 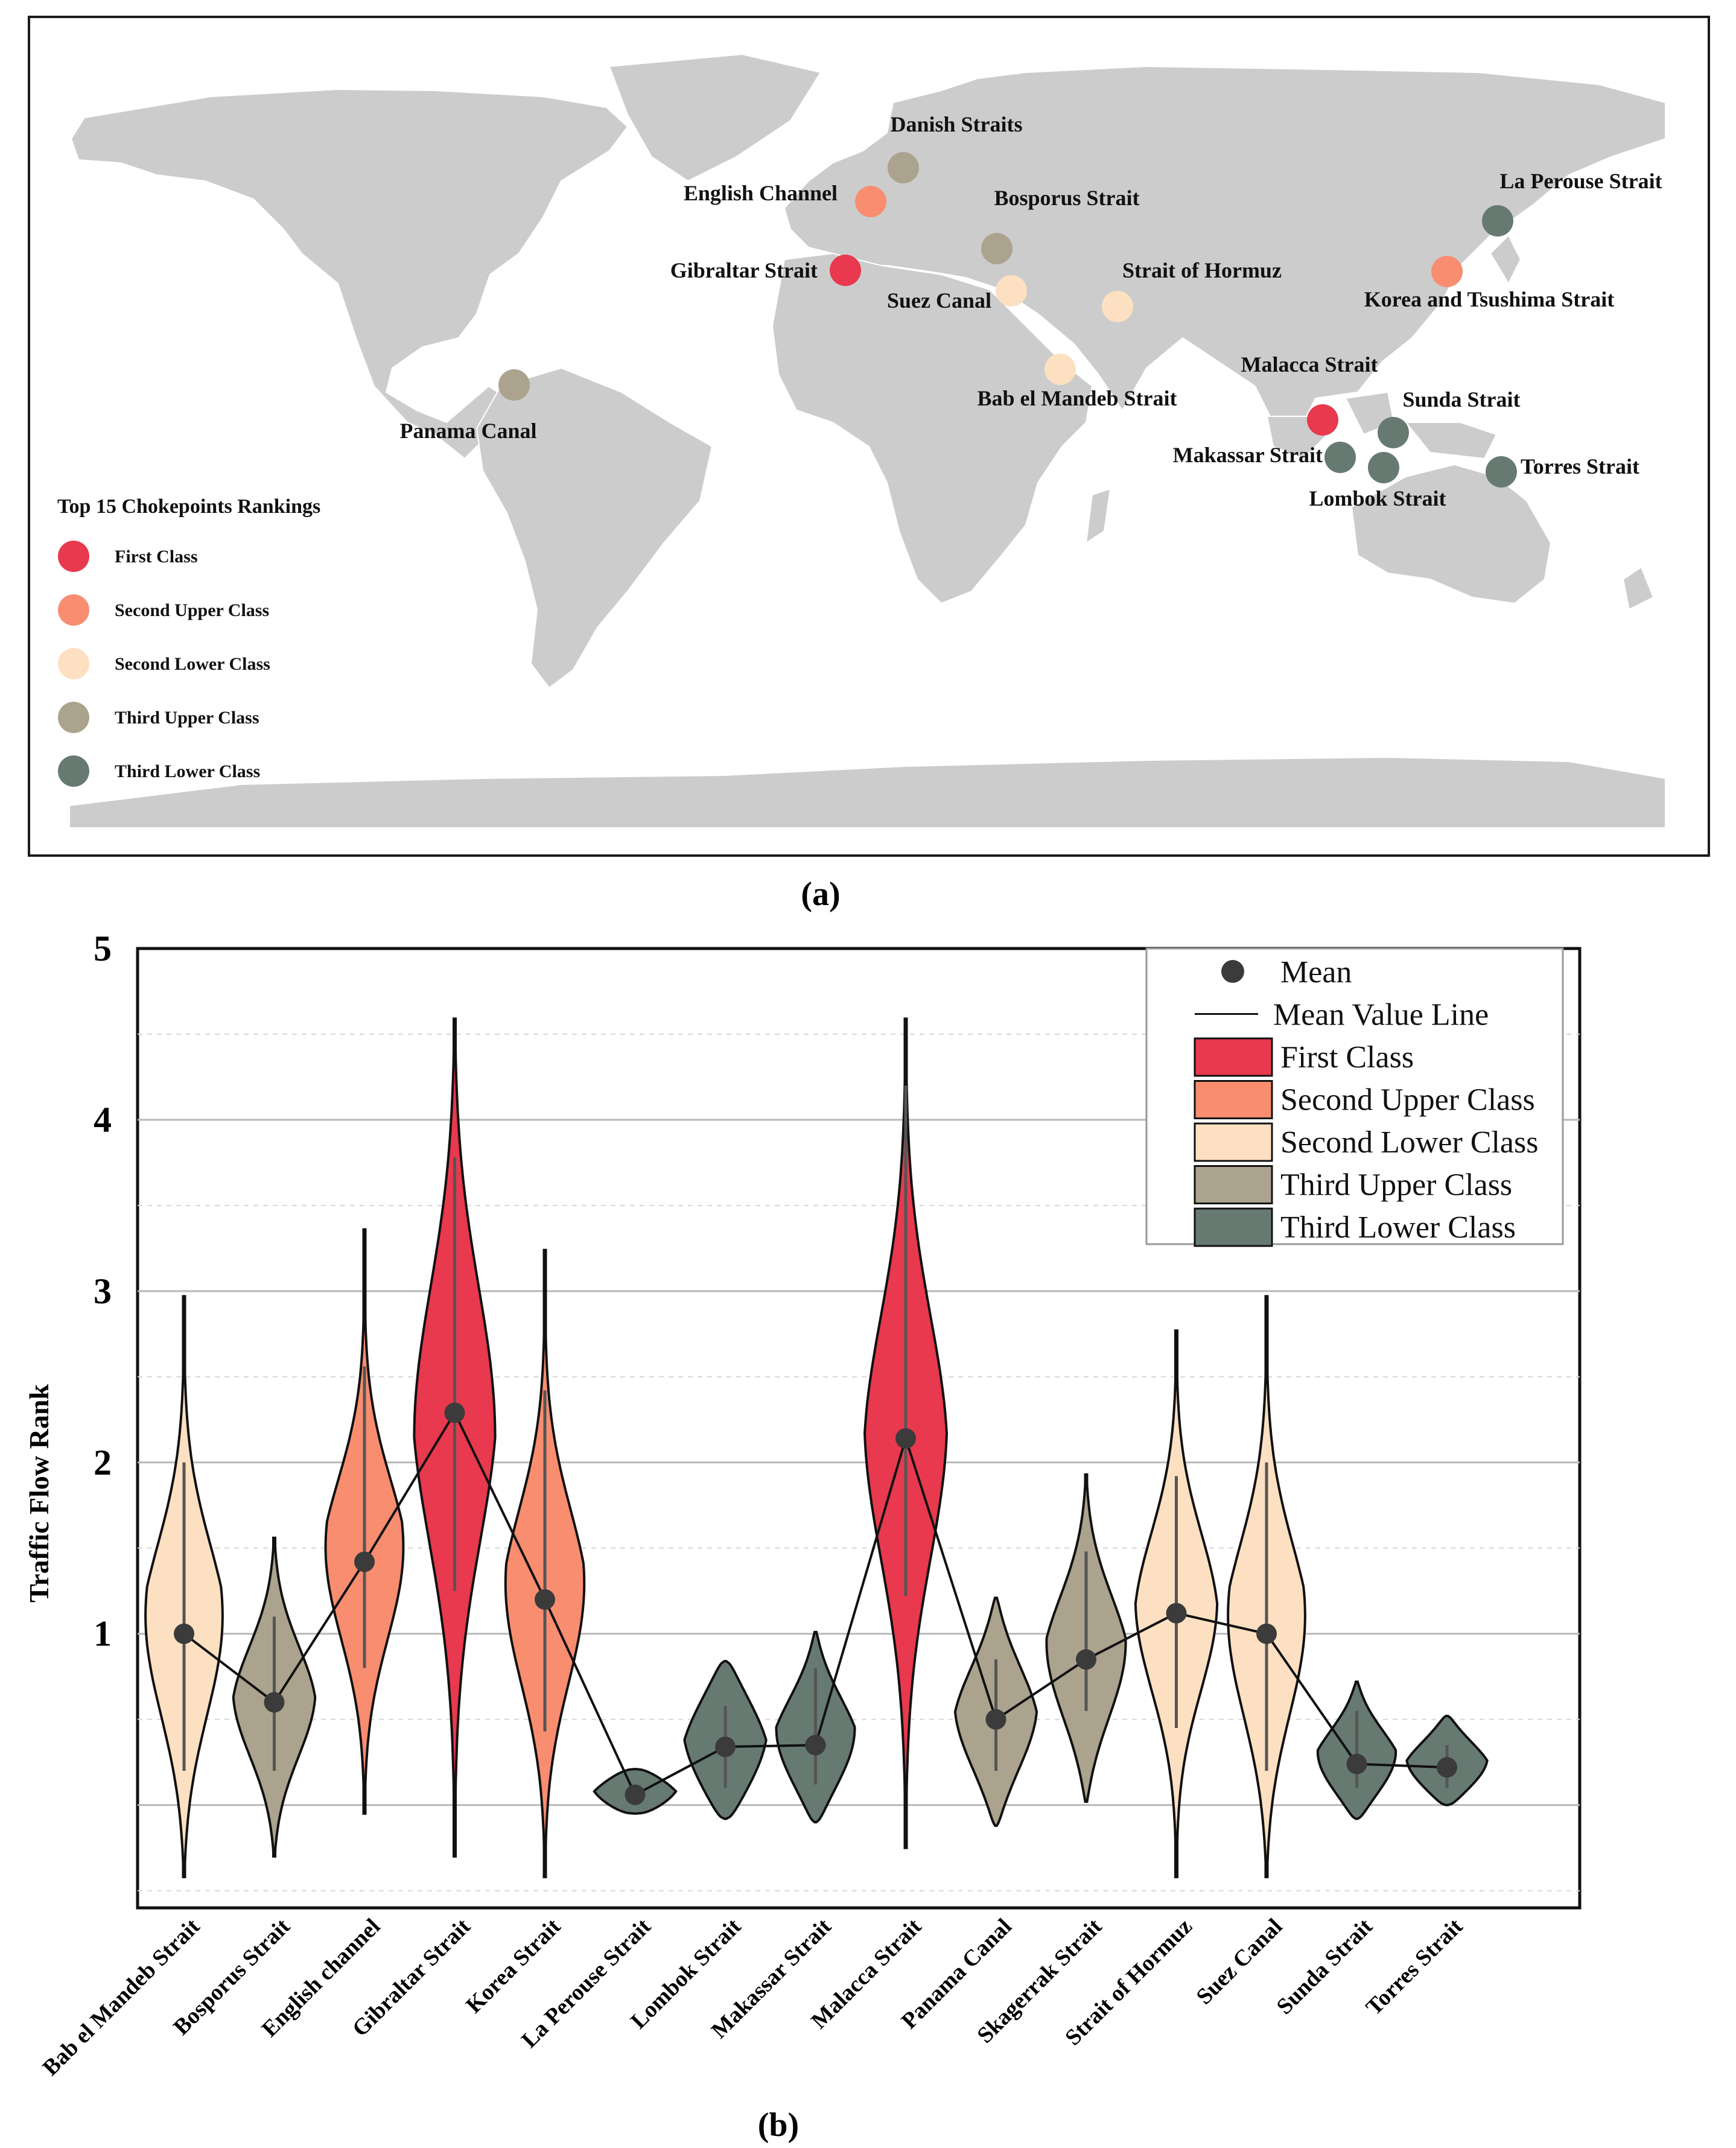 I want to click on label-strait-of-hormuz: Strait of Hormuz, so click(x=1202, y=270).